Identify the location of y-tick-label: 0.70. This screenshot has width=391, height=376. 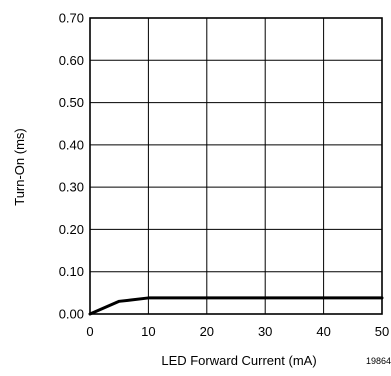
(71, 18).